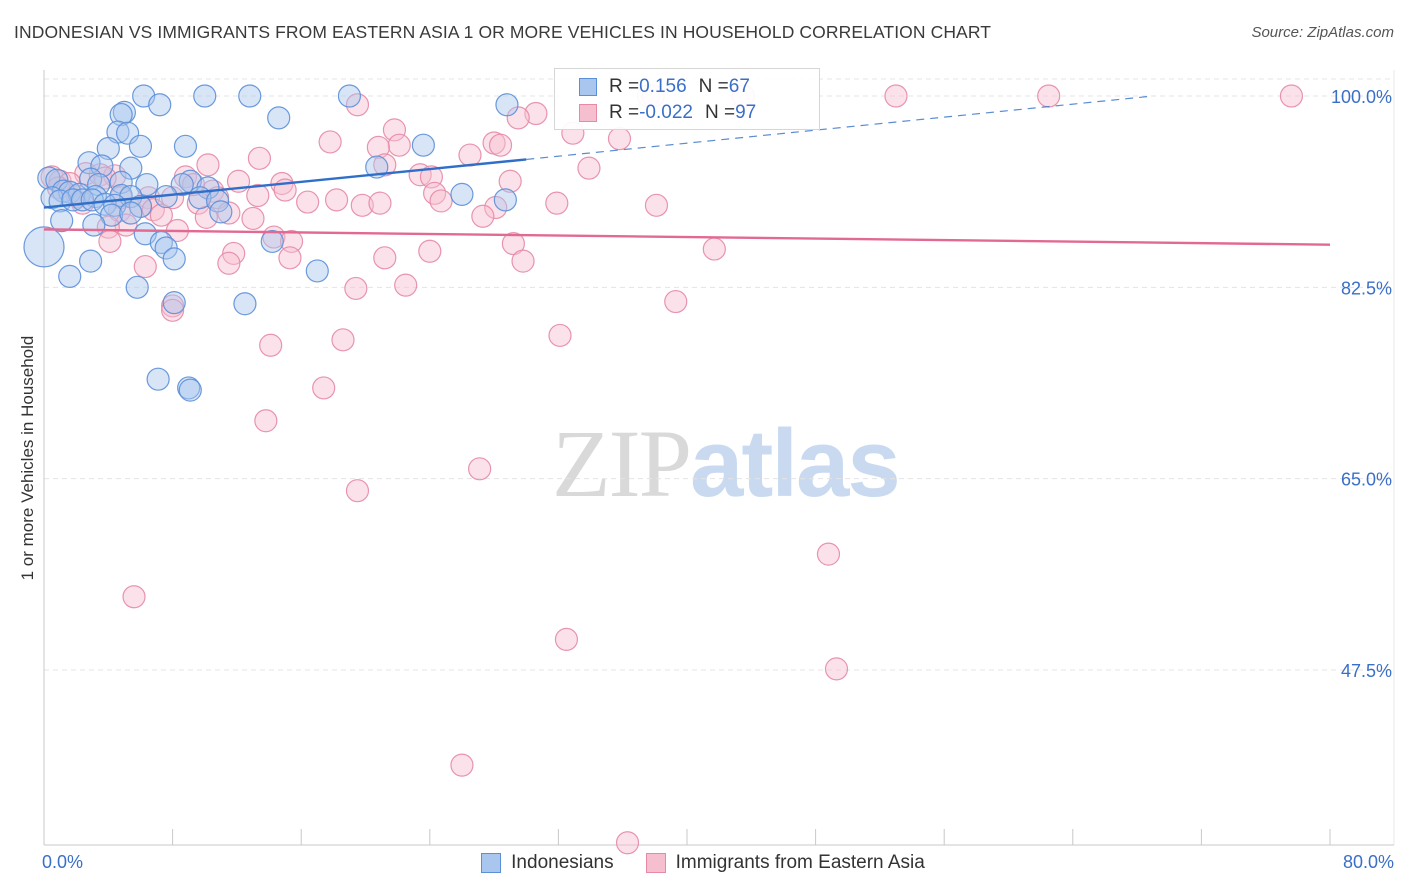  Describe the element at coordinates (1366, 480) in the screenshot. I see `y-tick-label: 65.0%` at that location.